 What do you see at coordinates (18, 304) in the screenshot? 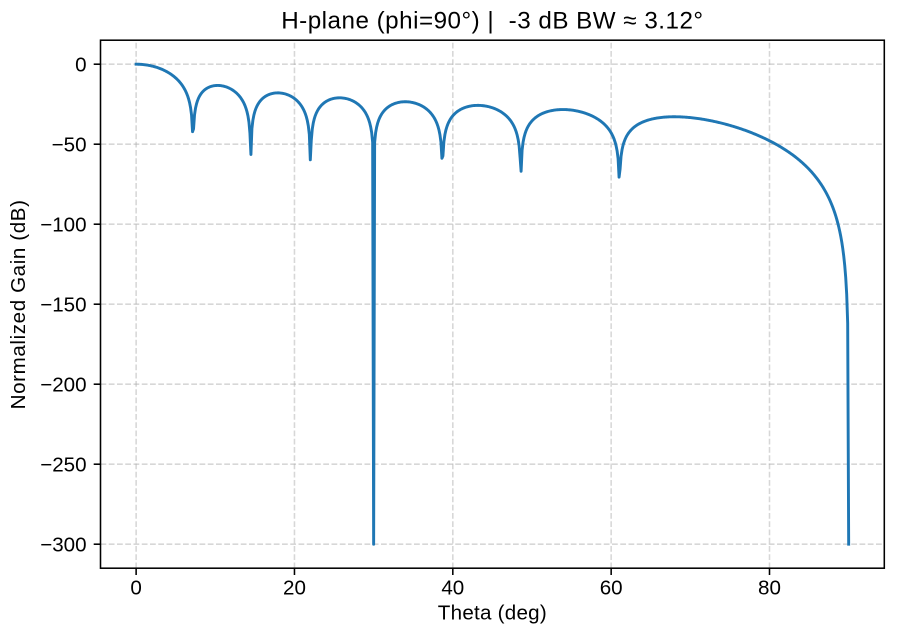
I see `svg-text: Normalized Gain (dB)` at bounding box center [18, 304].